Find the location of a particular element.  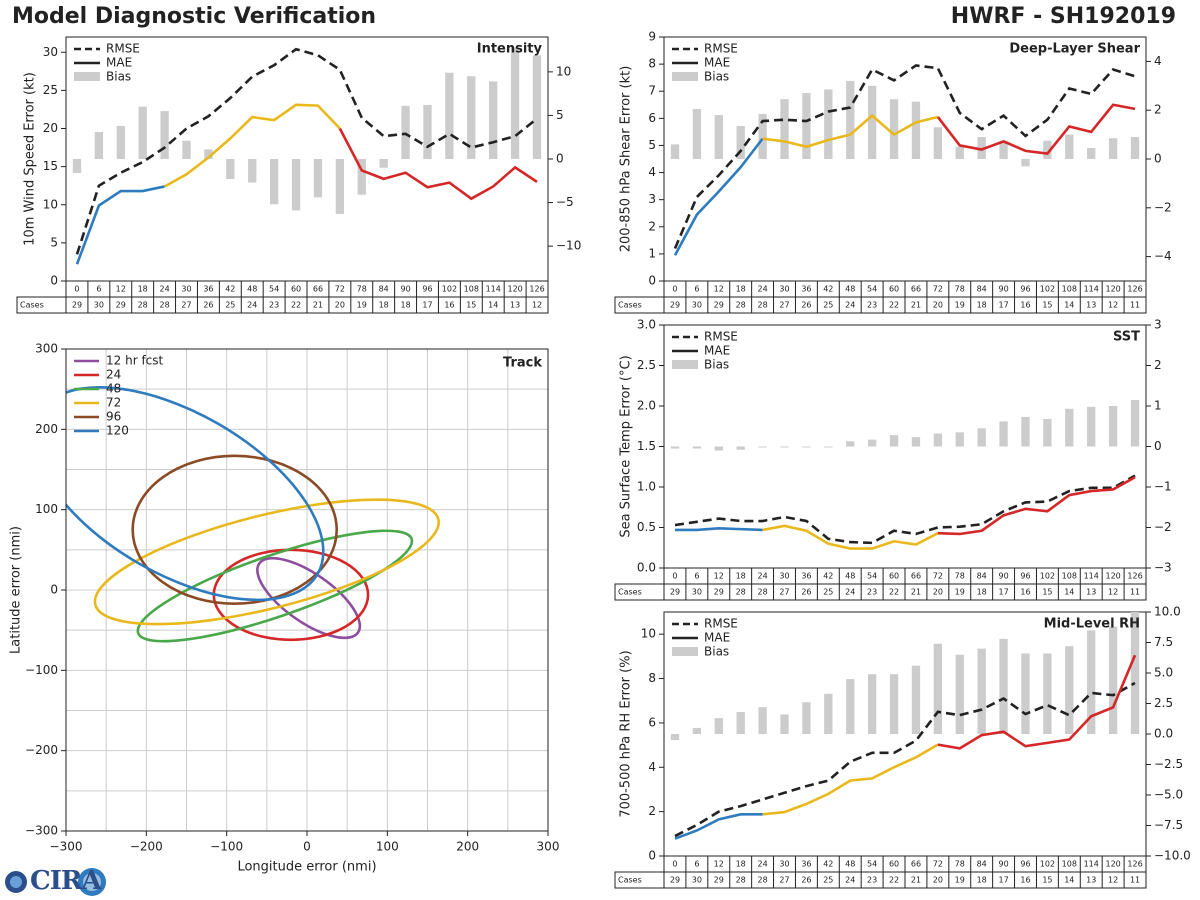

track-legend-label: 96 is located at coordinates (113, 417).